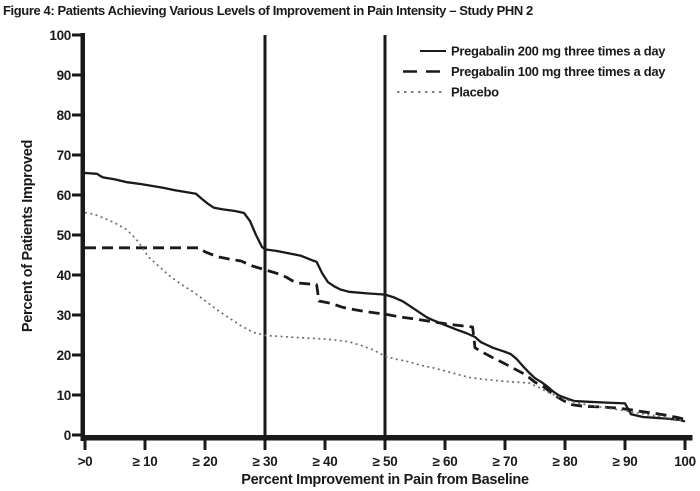 This screenshot has width=700, height=491. I want to click on x-axis-line, so click(386, 438).